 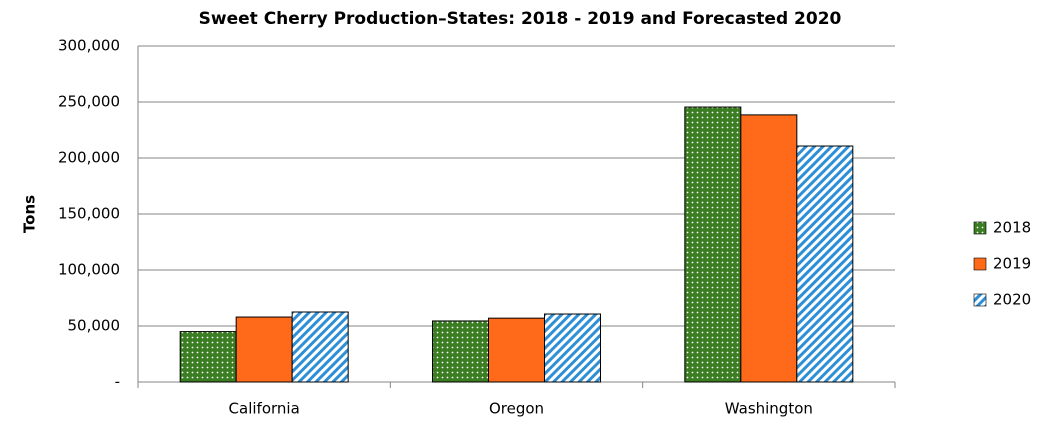 I want to click on y-tick-label: 50,000, so click(x=94, y=326).